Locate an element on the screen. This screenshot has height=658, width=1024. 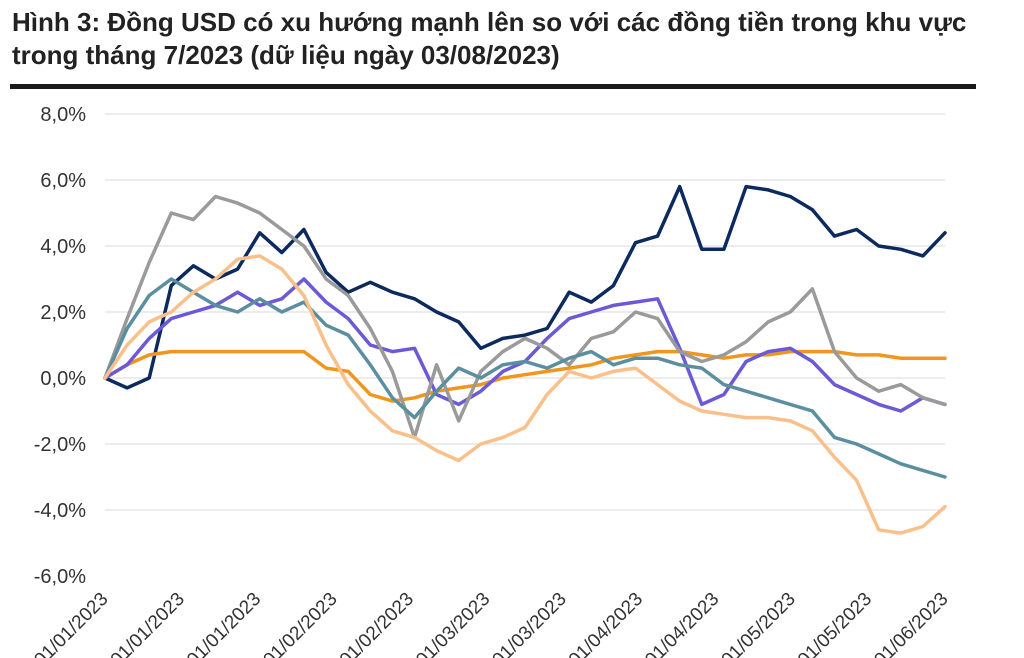
y-axis: 8,0% 6,0% 4,0% 2,0% 0,0% -2,0% -4,0% -6,0% is located at coordinates (60, 346).